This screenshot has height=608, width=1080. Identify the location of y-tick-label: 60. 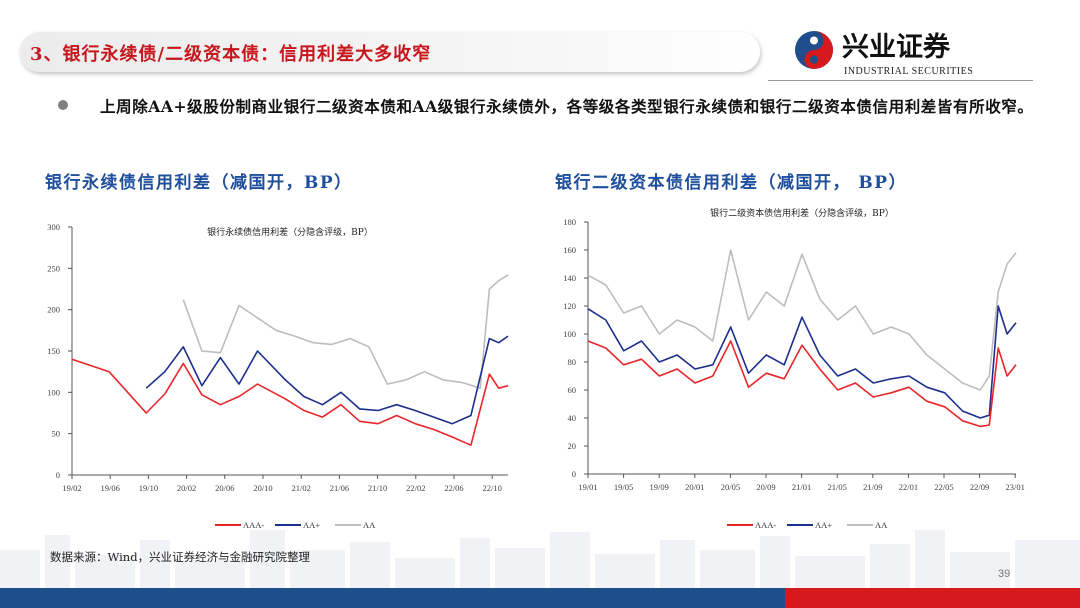
(572, 390).